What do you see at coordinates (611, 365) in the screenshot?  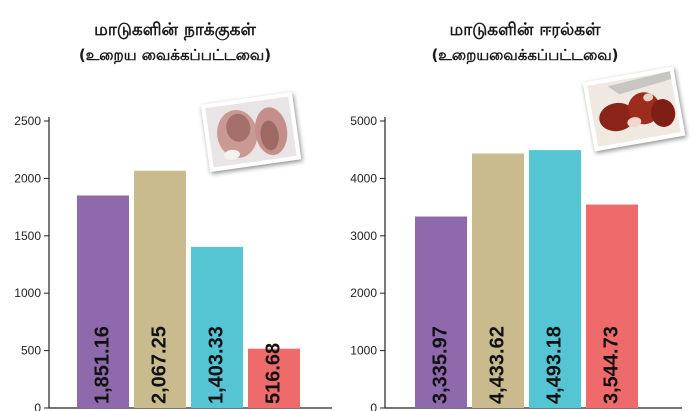 I see `bar-value-label: 3,544.73` at bounding box center [611, 365].